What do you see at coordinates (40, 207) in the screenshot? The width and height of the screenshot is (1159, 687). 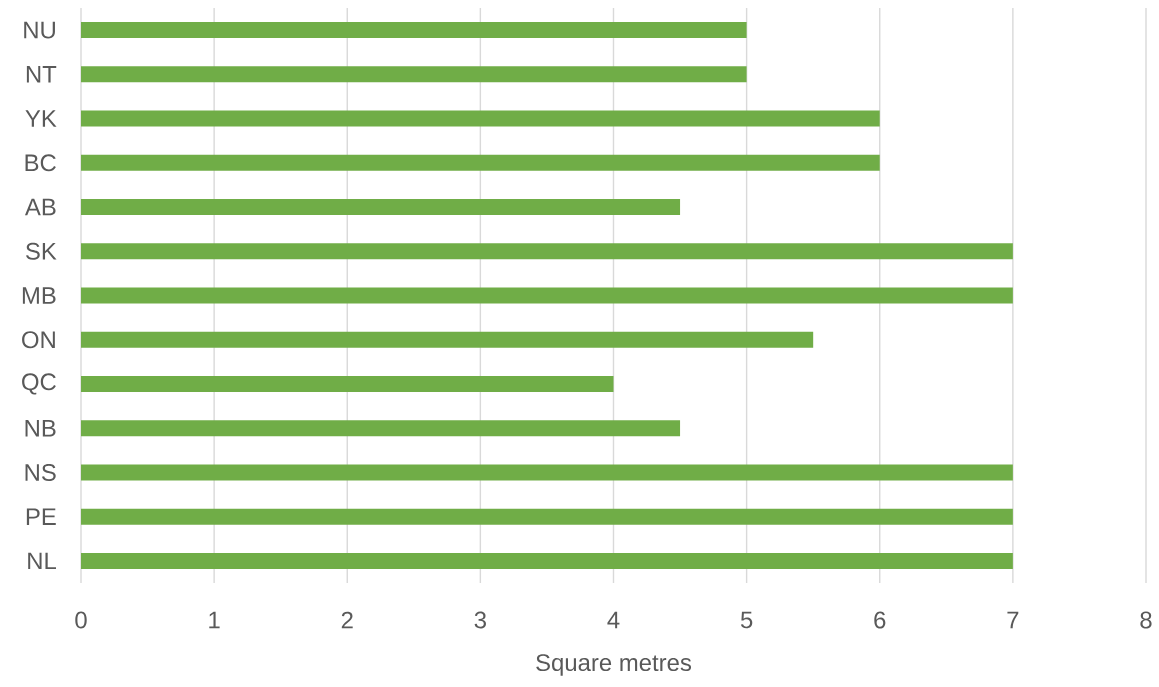 I see `y-tick-label: AB` at bounding box center [40, 207].